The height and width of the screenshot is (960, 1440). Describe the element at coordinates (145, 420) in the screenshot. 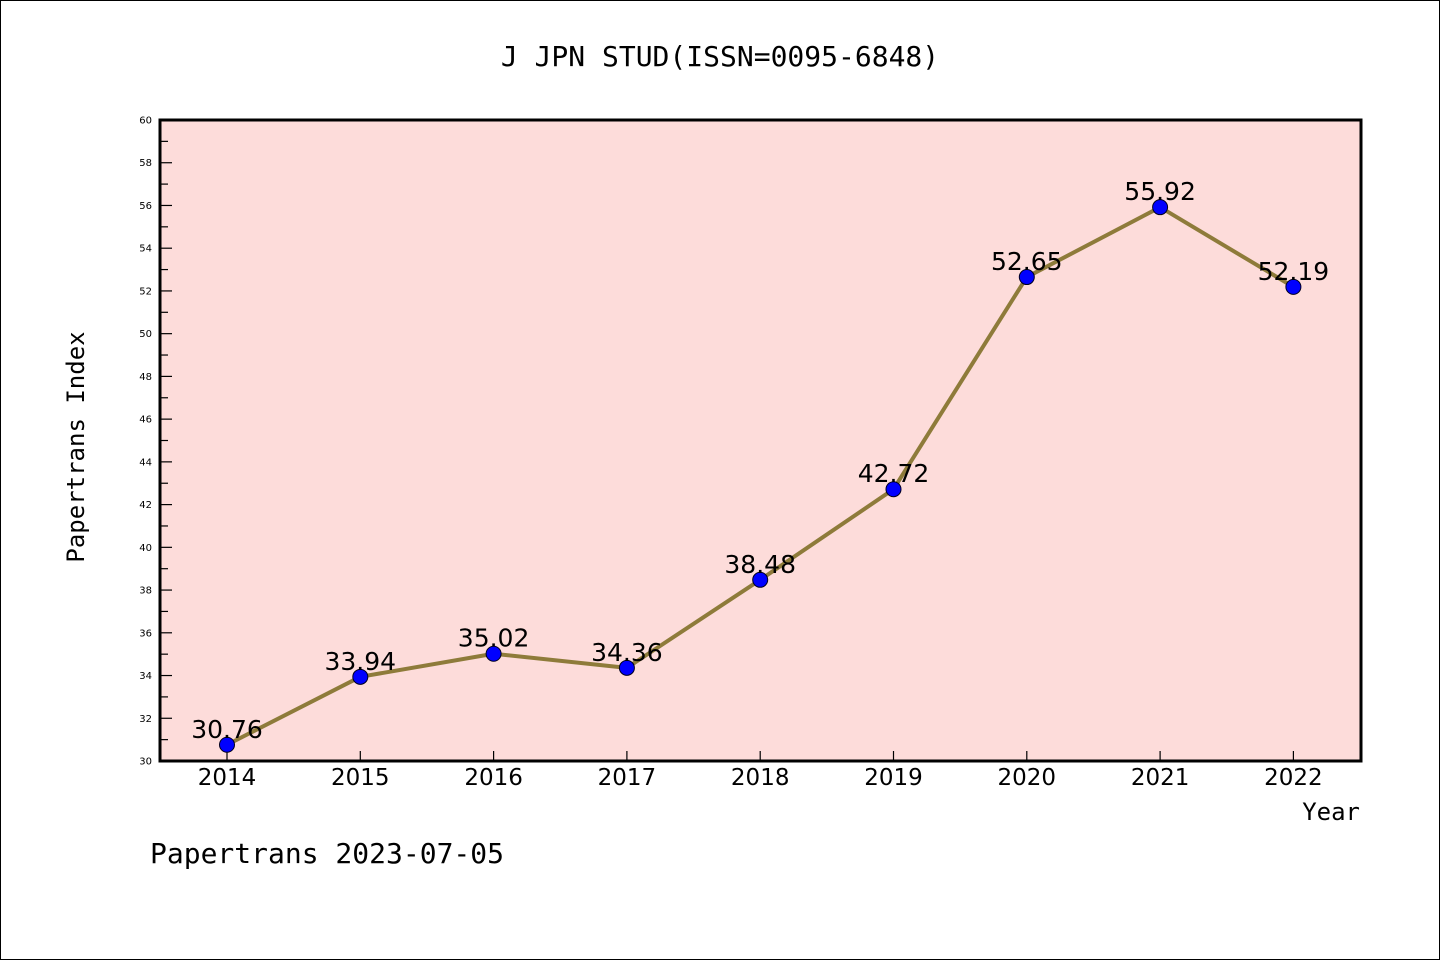

I see `y-tick-label: 46` at that location.